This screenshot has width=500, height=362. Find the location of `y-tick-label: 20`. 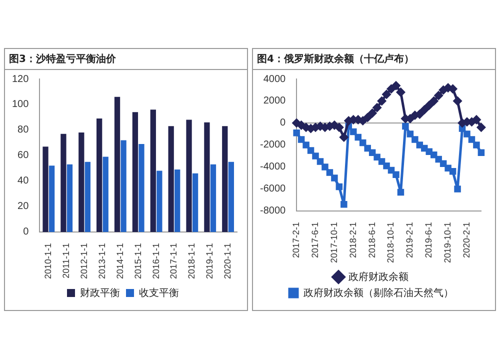

y-tick-label: 20 is located at coordinates (24, 206).